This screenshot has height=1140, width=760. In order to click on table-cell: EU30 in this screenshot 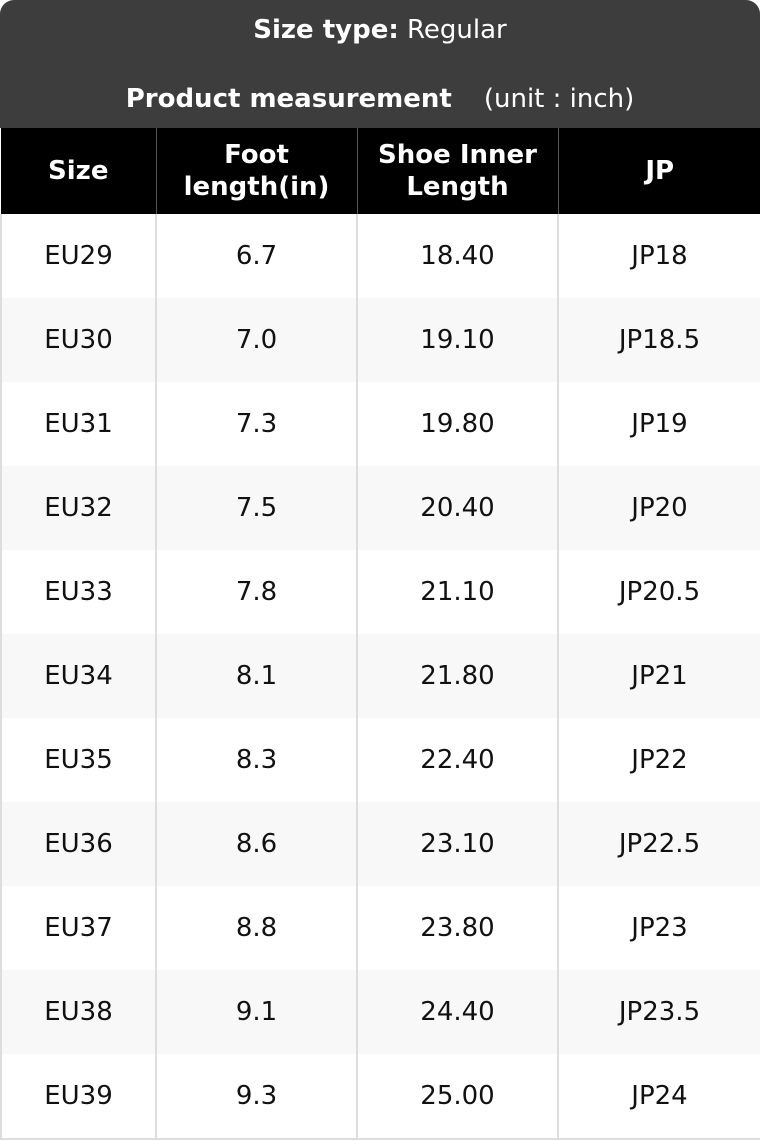, I will do `click(78, 340)`.